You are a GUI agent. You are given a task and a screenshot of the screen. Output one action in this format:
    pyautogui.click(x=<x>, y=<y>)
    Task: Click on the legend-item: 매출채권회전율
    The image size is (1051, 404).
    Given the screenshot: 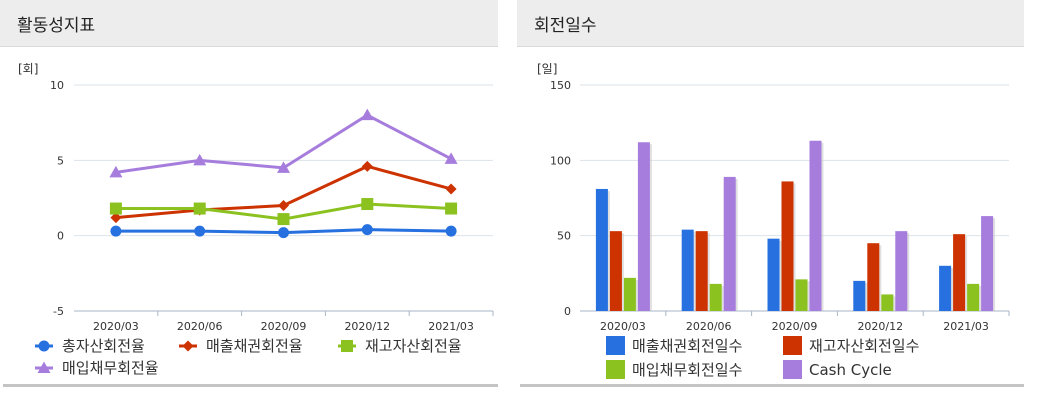 What is the action you would take?
    pyautogui.click(x=241, y=346)
    